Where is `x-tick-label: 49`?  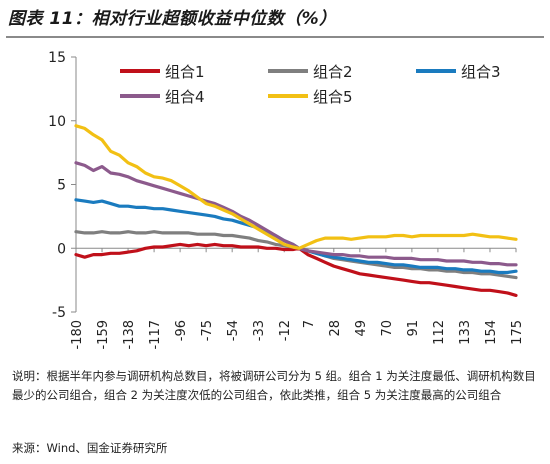 x-tick-label: 49 is located at coordinates (361, 328).